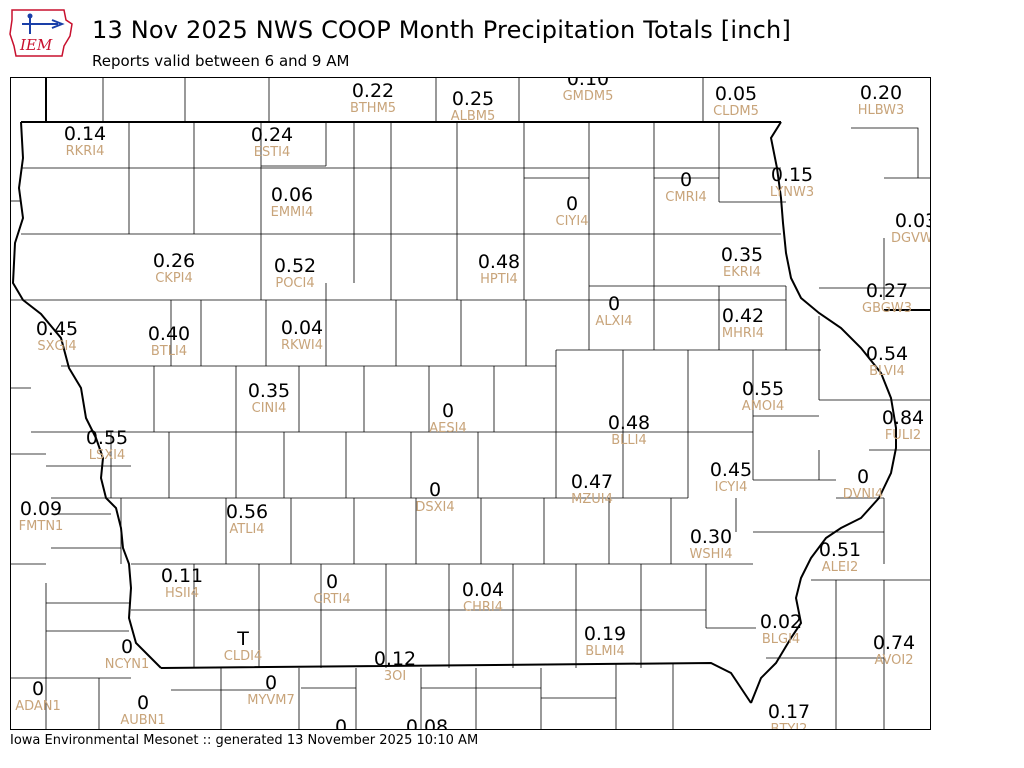 The width and height of the screenshot is (1024, 768). Describe the element at coordinates (373, 108) in the screenshot. I see `station-id: BTHM5` at that location.